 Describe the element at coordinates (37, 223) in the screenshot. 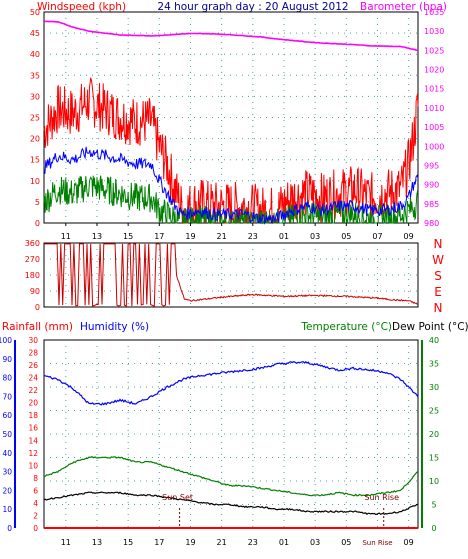

I see `wind-tick-label: 0` at that location.